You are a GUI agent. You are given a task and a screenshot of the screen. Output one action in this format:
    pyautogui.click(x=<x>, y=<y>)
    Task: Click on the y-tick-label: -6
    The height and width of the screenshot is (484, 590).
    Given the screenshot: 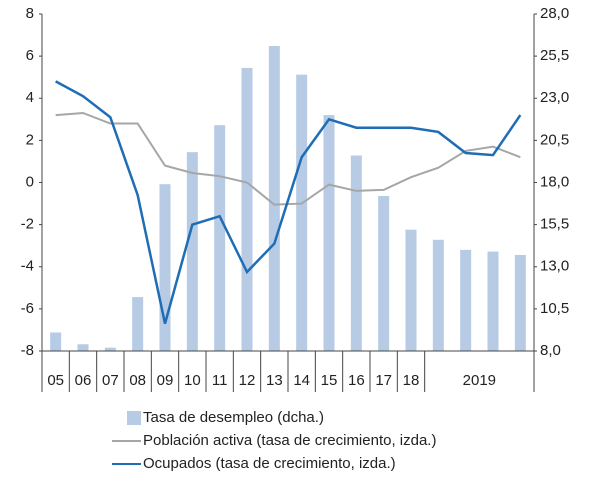 What is the action you would take?
    pyautogui.click(x=27, y=308)
    